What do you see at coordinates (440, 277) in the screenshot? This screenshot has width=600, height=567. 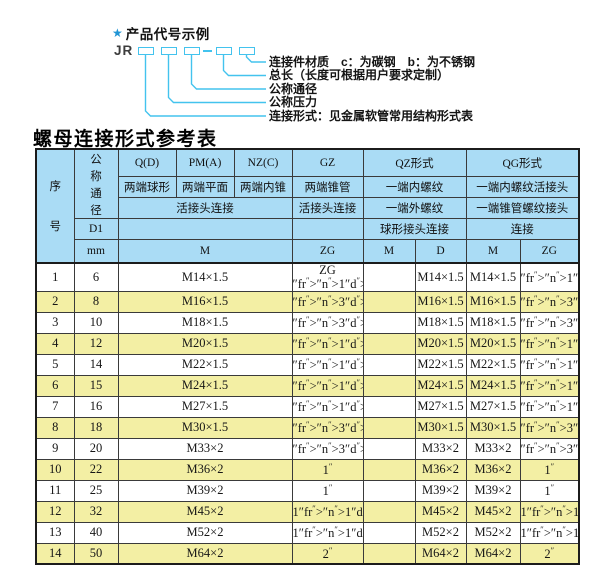 I see `cell-qz_d: M14×1.5` at bounding box center [440, 277].